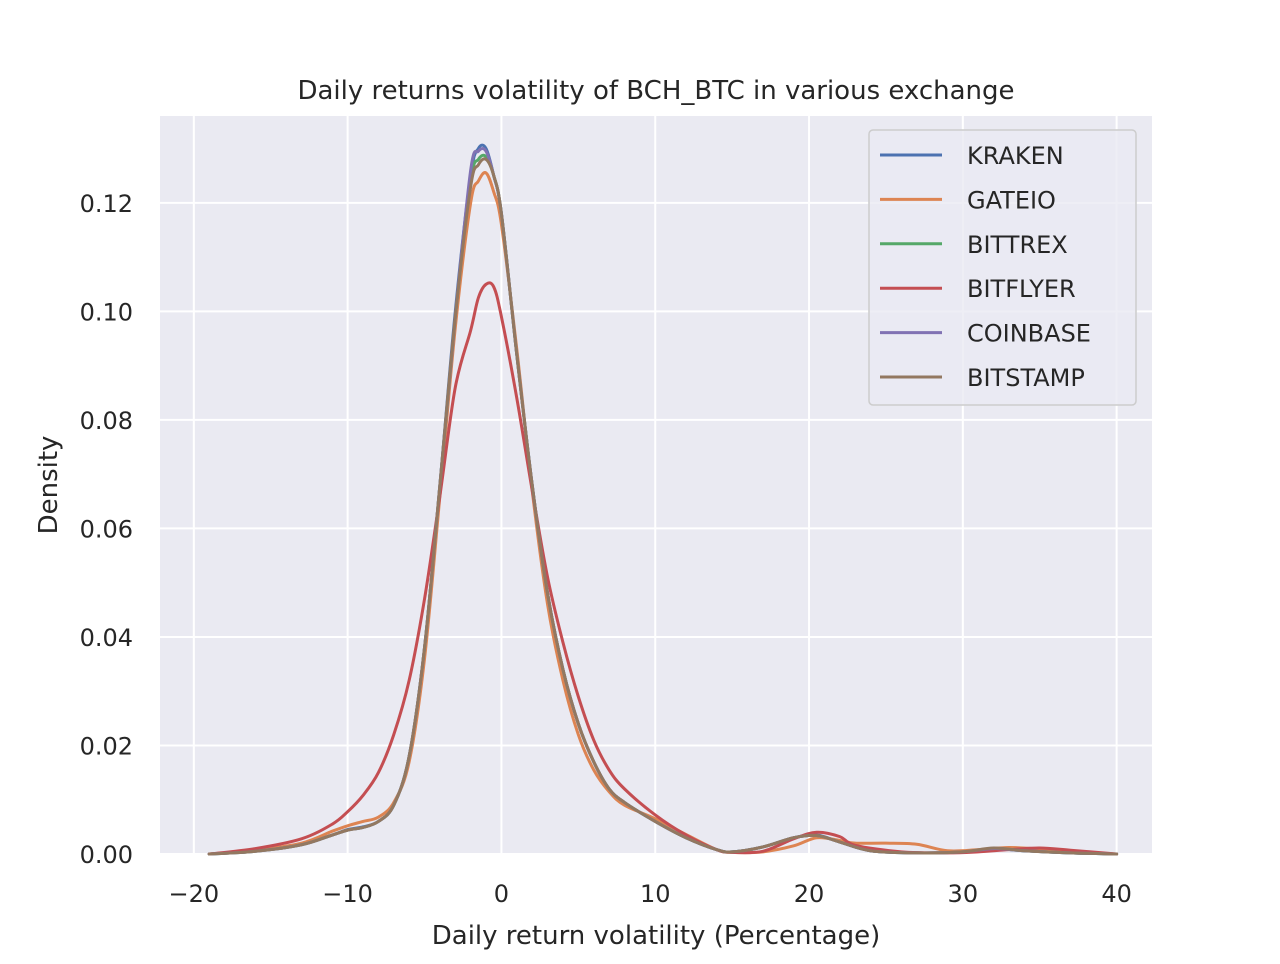 This screenshot has width=1280, height=964. What do you see at coordinates (1017, 245) in the screenshot?
I see `legend-label: BITTREX` at bounding box center [1017, 245].